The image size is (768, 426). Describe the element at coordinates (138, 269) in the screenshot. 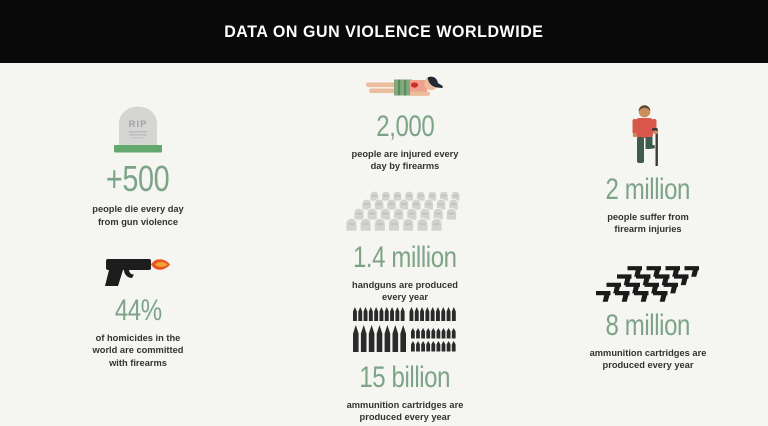

I see `firing-pistol-icon` at that location.